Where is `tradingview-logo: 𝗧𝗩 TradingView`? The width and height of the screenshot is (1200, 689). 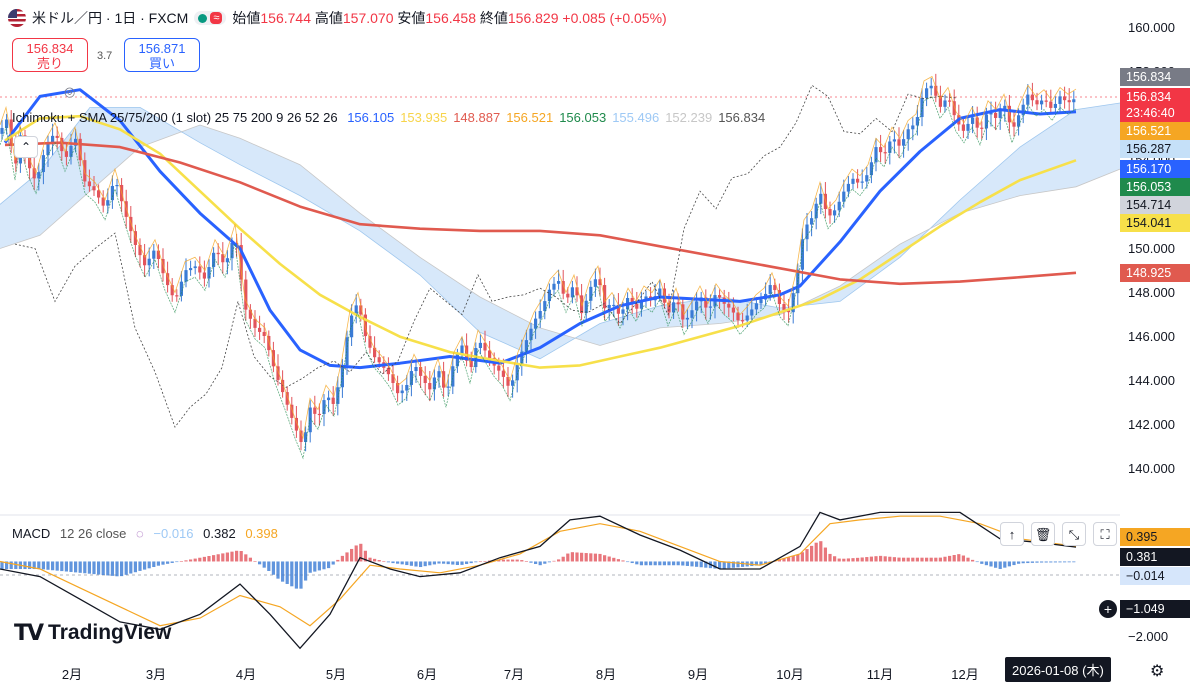
tradingview-logo: 𝗧𝗩 TradingView is located at coordinates (92, 633).